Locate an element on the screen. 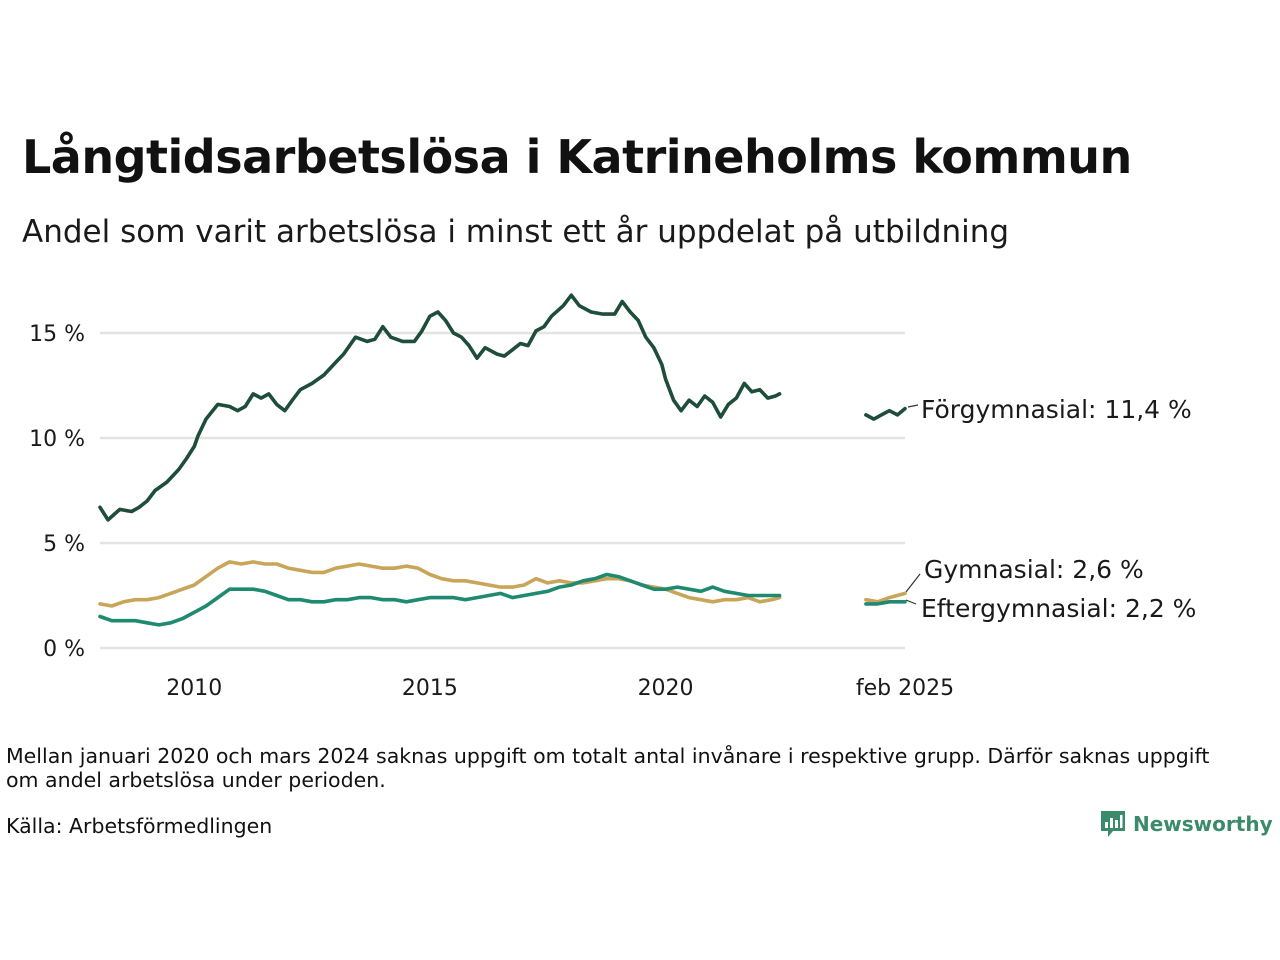 Image resolution: width=1280 pixels, height=960 pixels. series-end-label: Eftergymnasial: 2,2 % is located at coordinates (1058, 608).